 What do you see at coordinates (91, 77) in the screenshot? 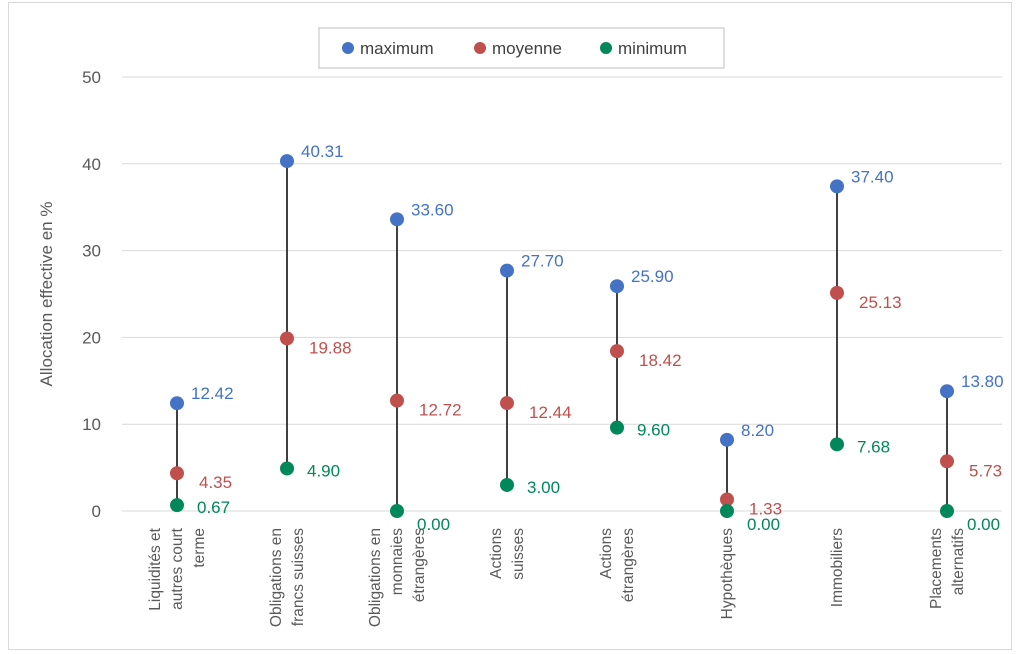
I see `y-tick-label: 50` at bounding box center [91, 77].